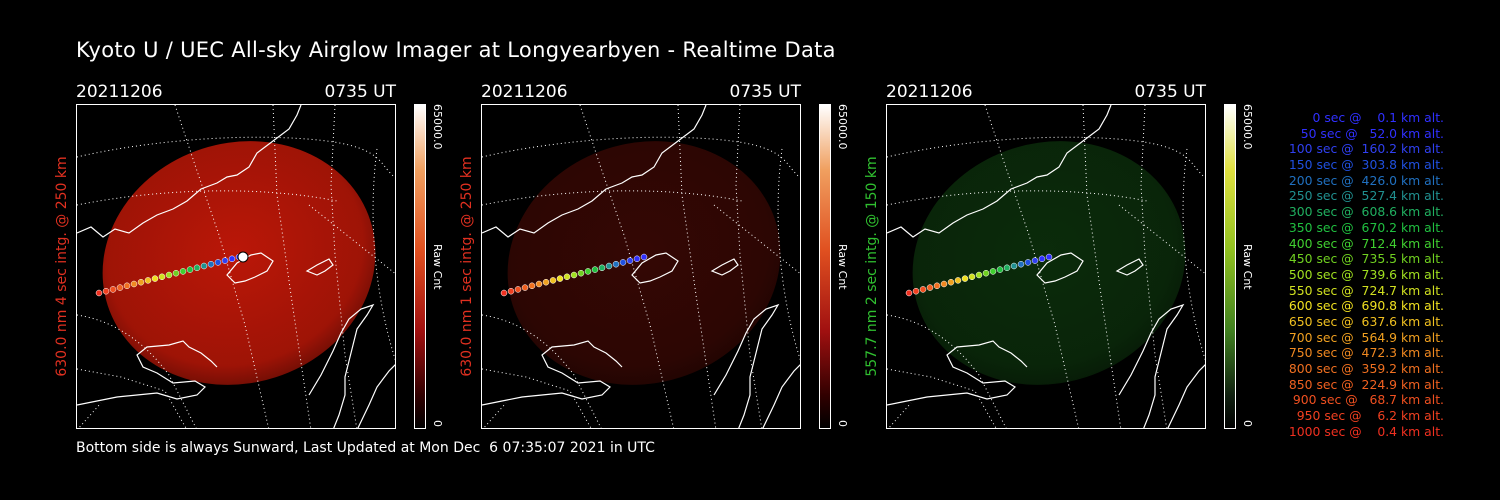 The width and height of the screenshot is (1500, 500). Describe the element at coordinates (1364, 353) in the screenshot. I see `legend-row: 750 sec @ 472.3 km alt.` at that location.